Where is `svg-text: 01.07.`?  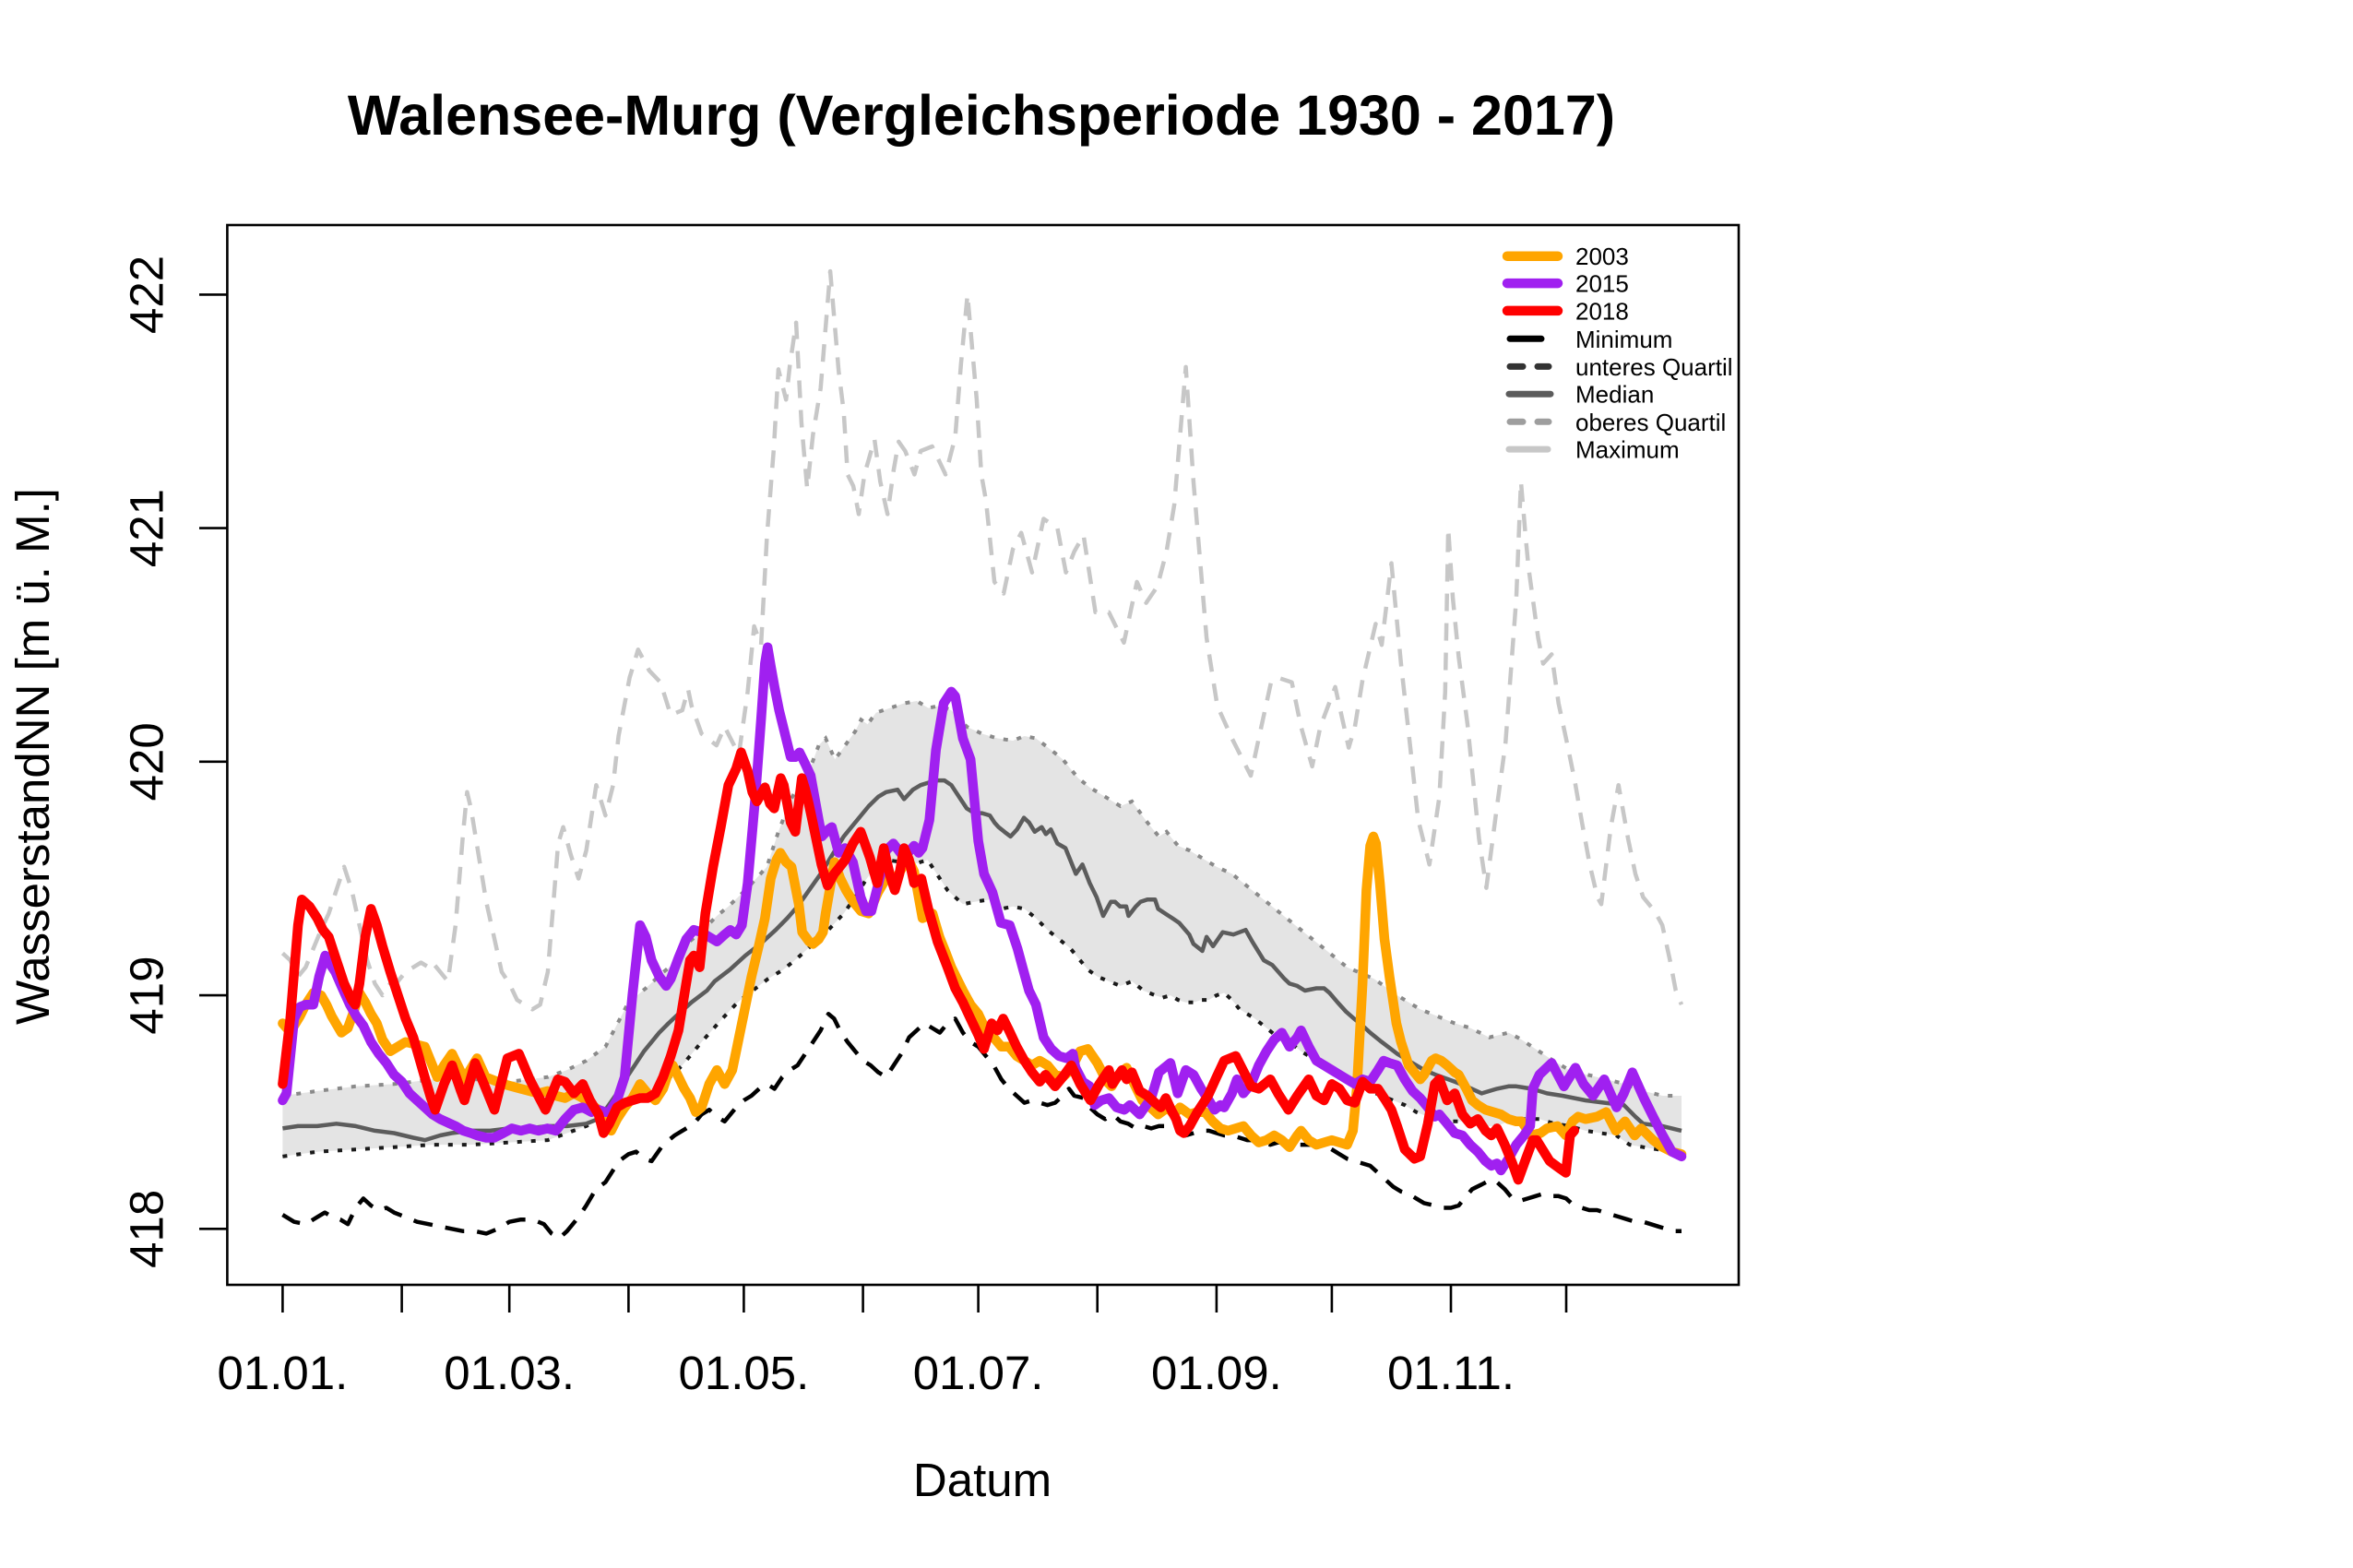
svg-text: 01.07. is located at coordinates (978, 1373).